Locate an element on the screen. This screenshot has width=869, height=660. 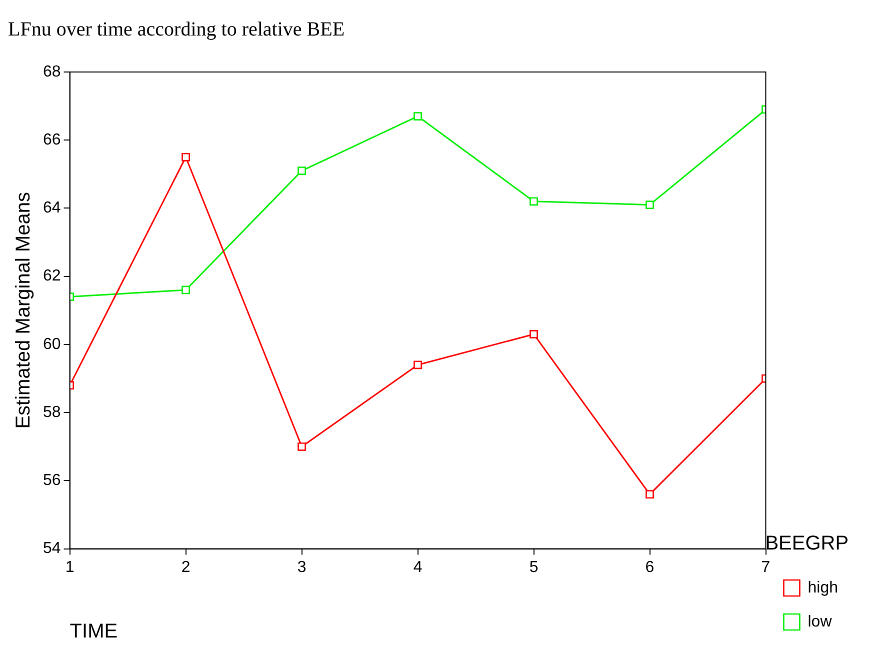
y-tick-label: 64 is located at coordinates (52, 208).